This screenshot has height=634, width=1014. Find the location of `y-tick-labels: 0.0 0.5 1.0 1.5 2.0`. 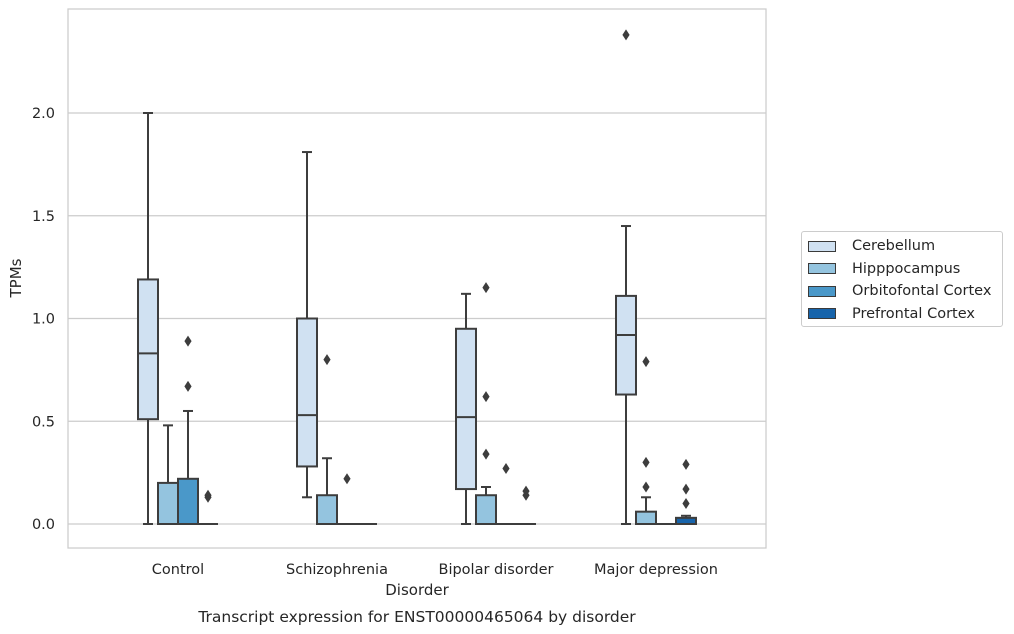

y-tick-labels: 0.0 0.5 1.0 1.5 2.0 is located at coordinates (43, 319).